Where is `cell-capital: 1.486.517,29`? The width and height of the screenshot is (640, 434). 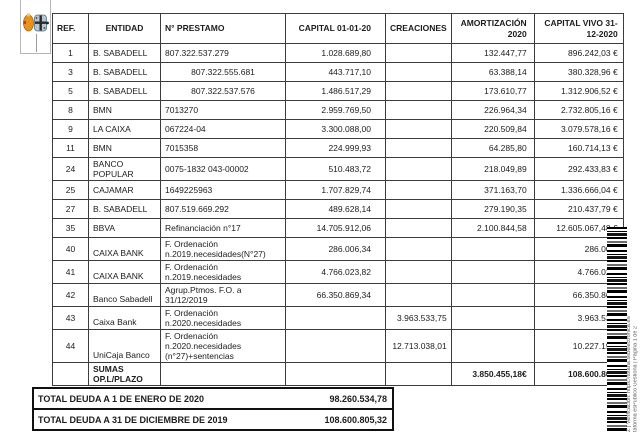 cell-capital: 1.486.517,29 is located at coordinates (335, 91).